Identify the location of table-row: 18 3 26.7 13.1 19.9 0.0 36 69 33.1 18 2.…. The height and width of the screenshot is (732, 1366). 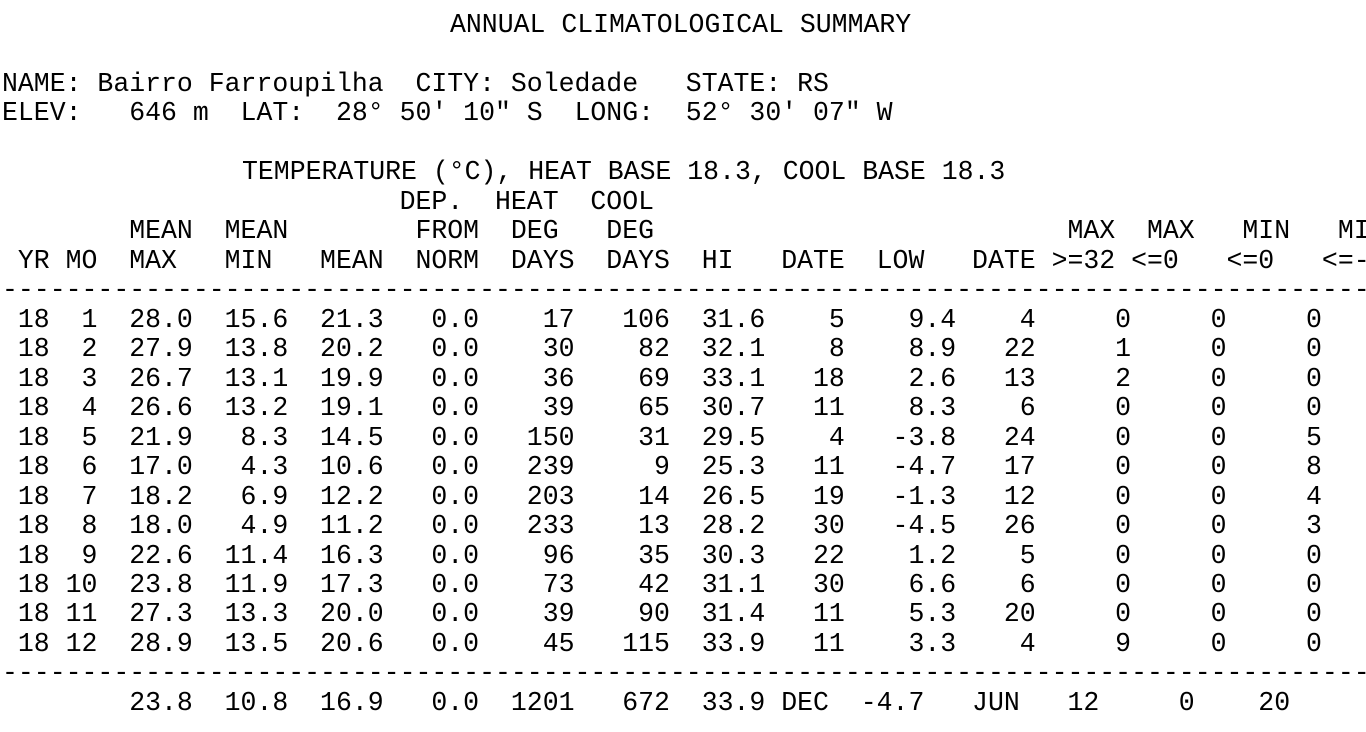
(684, 379).